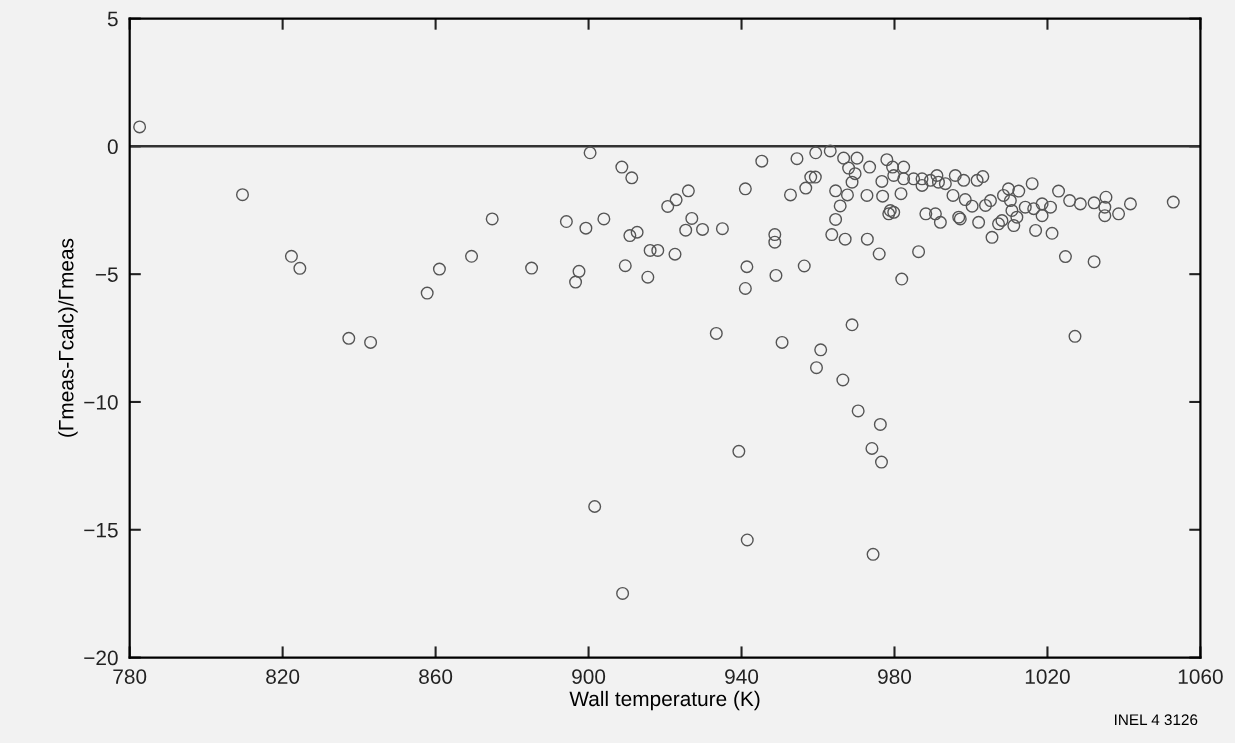 Image resolution: width=1235 pixels, height=743 pixels. I want to click on x-tick-label: 980, so click(895, 676).